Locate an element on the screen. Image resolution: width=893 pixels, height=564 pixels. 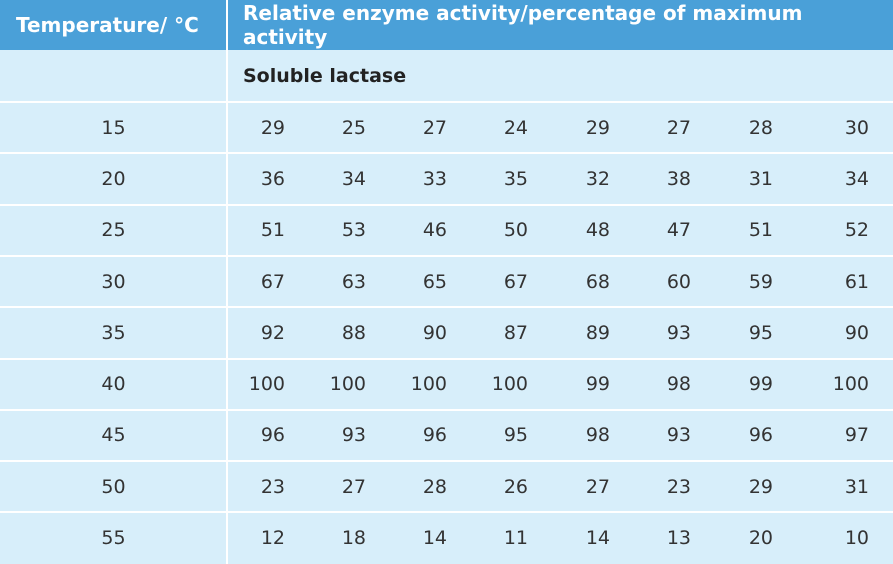
activity-cell: 35 is located at coordinates (515, 178).